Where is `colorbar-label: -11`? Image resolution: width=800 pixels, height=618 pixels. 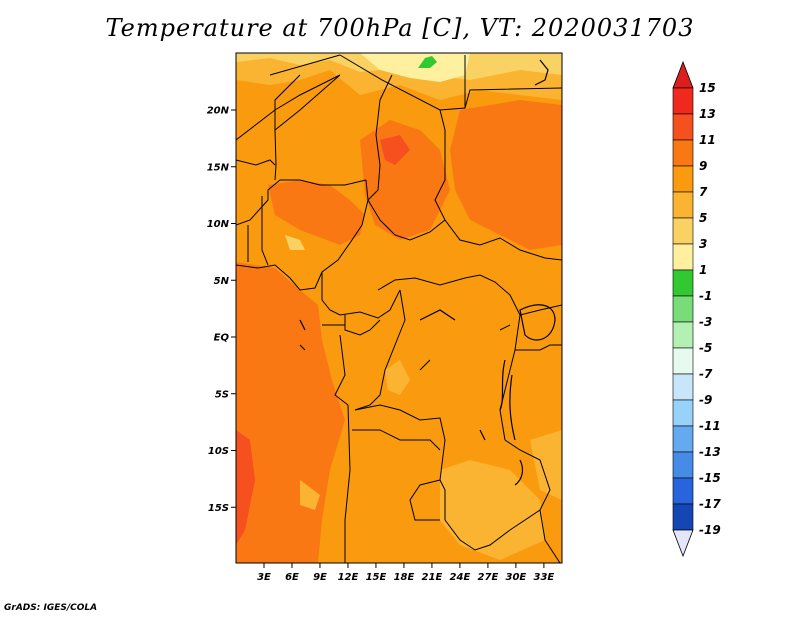 colorbar-label: -11 is located at coordinates (710, 426).